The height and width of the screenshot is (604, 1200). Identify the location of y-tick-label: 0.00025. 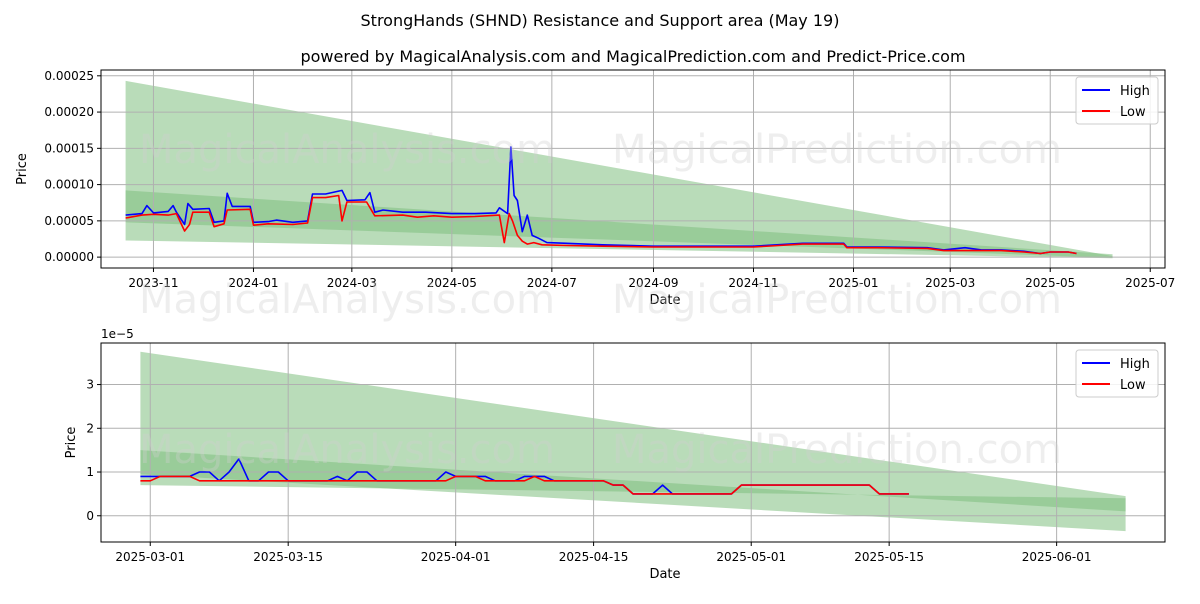
(69, 76).